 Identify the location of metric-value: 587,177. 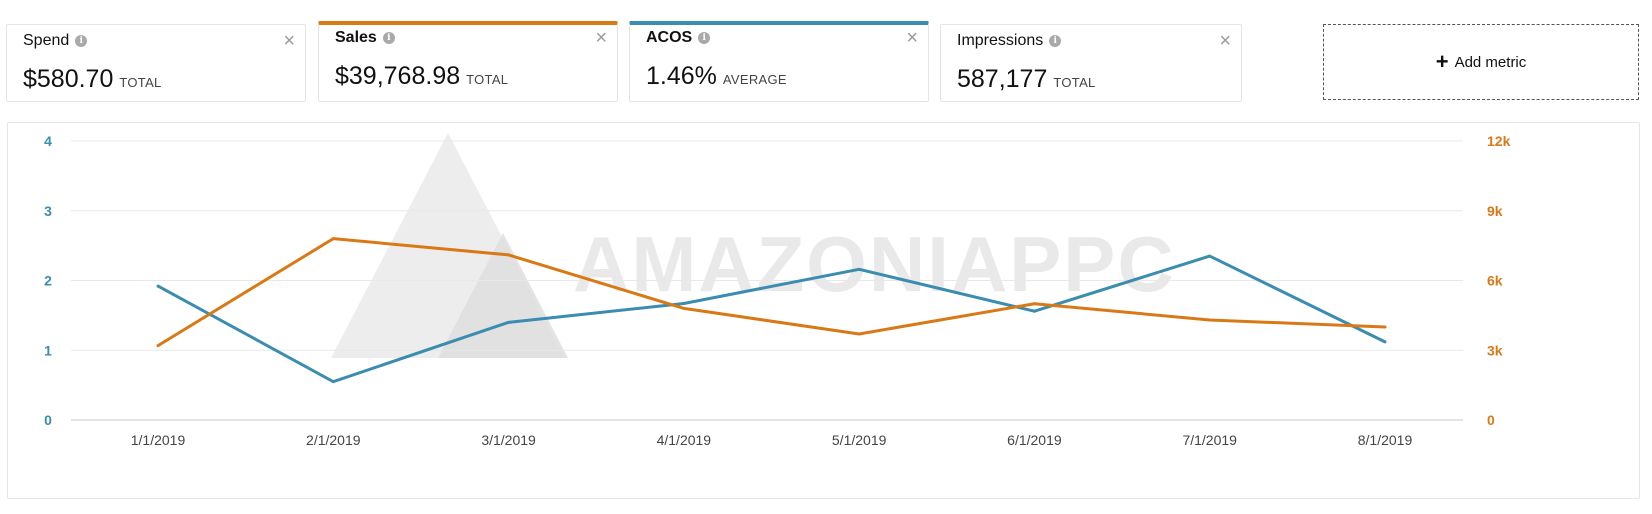
(1002, 79).